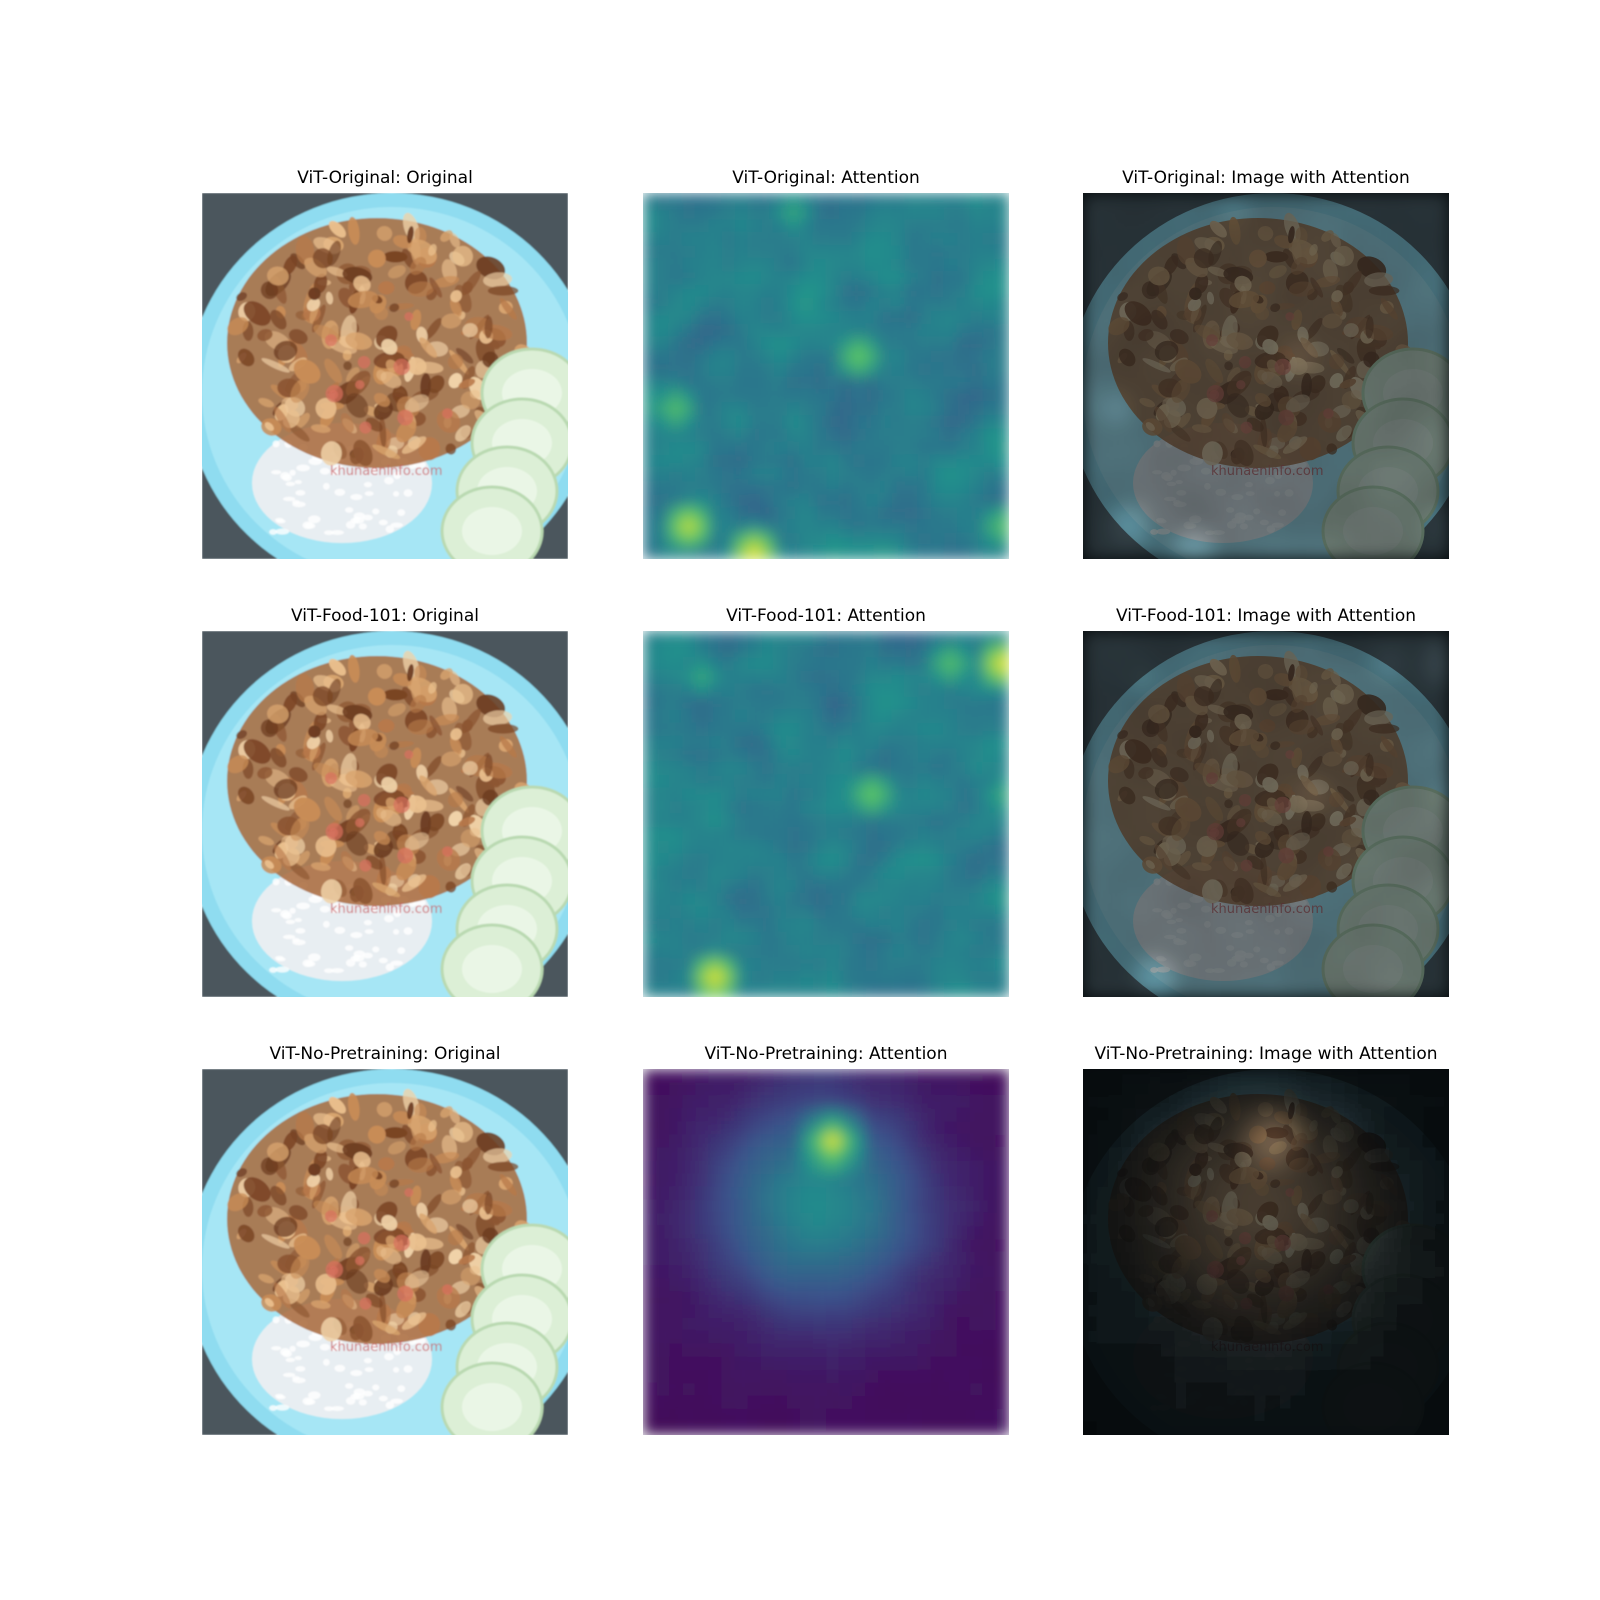  Describe the element at coordinates (826, 616) in the screenshot. I see `panel-title: ViT-Food-101: Attention` at that location.